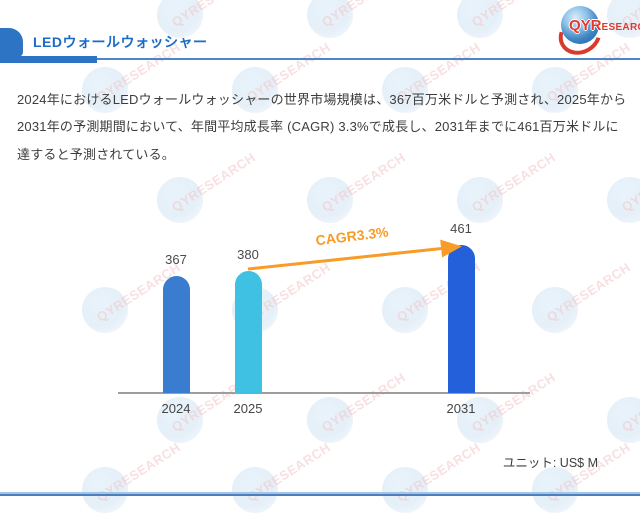 The image size is (640, 513). Describe the element at coordinates (585, 25) in the screenshot. I see `logo-text-qyr: QYR` at that location.